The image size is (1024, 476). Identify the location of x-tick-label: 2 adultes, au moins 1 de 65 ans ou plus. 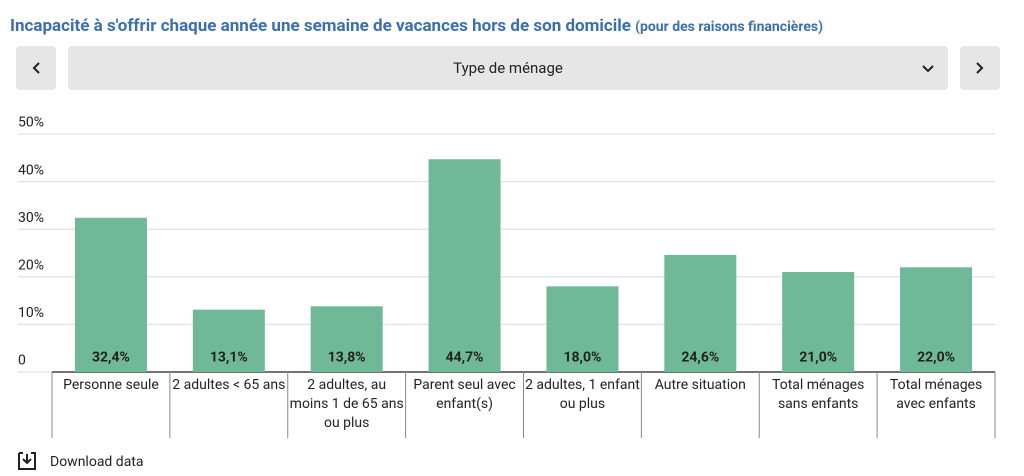
(346, 404).